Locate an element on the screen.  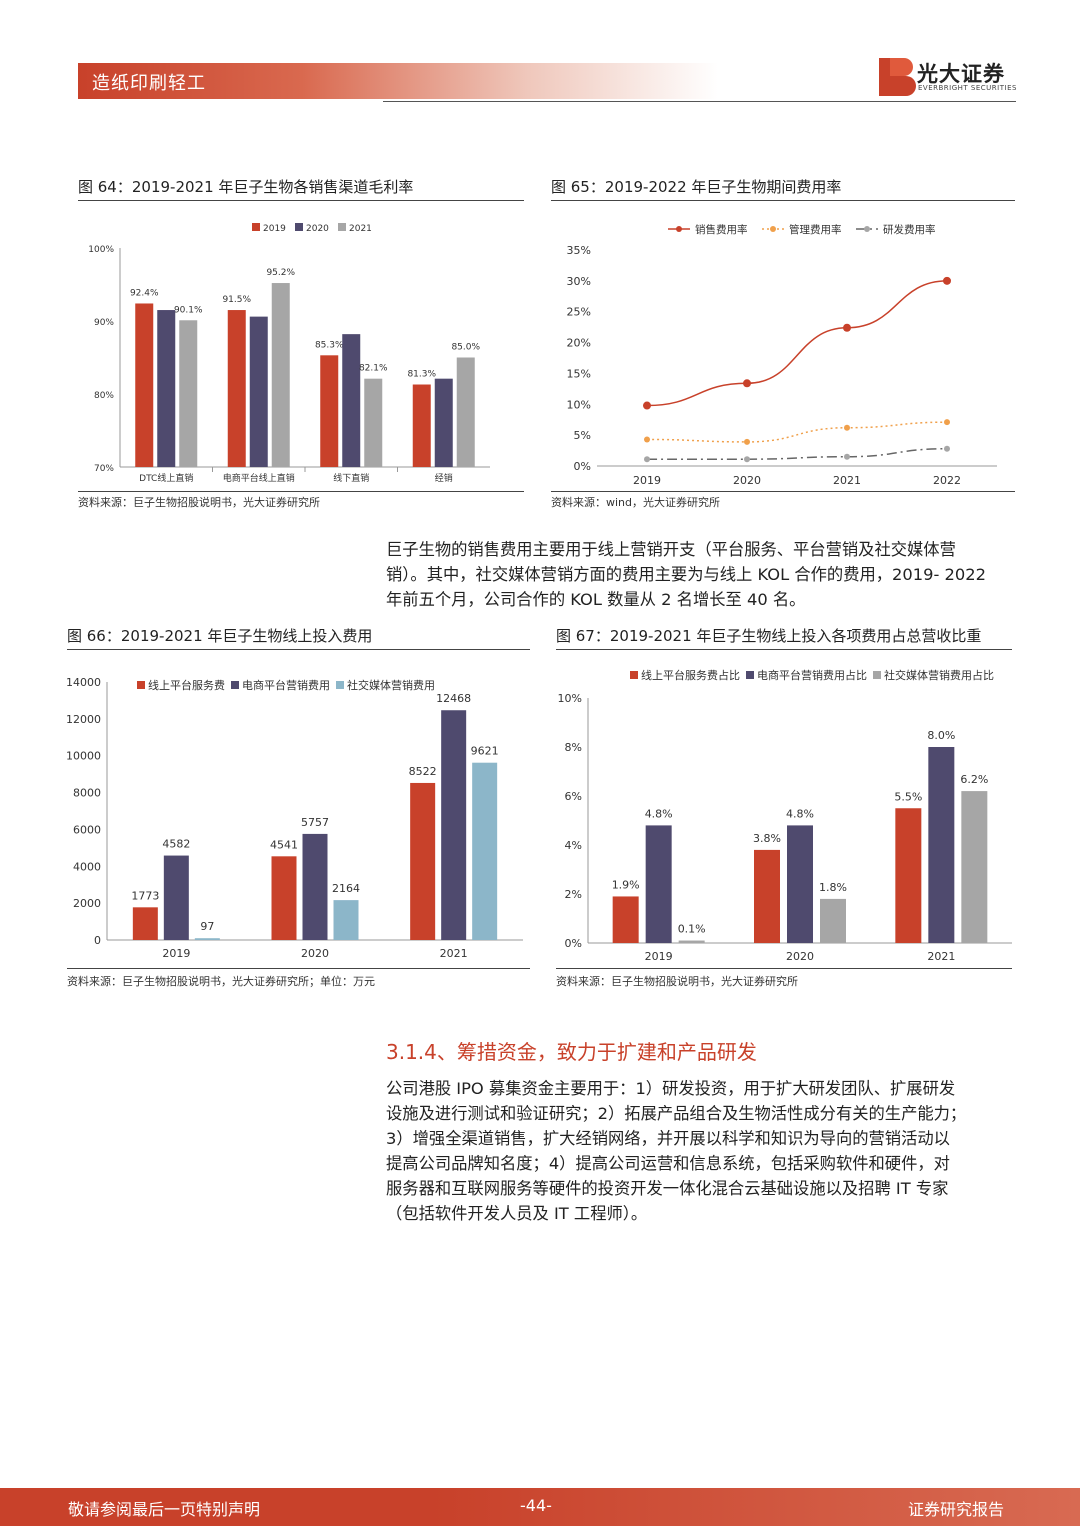
y-tick-label: 6000 is located at coordinates (87, 829).